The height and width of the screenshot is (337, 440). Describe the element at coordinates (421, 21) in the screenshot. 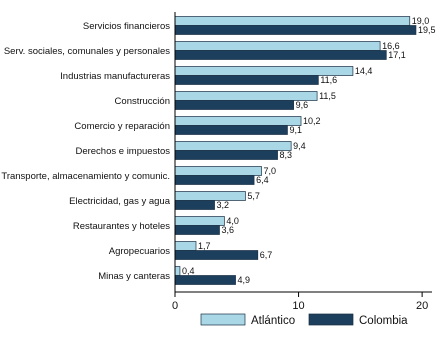

I see `data-label: 19,0` at that location.